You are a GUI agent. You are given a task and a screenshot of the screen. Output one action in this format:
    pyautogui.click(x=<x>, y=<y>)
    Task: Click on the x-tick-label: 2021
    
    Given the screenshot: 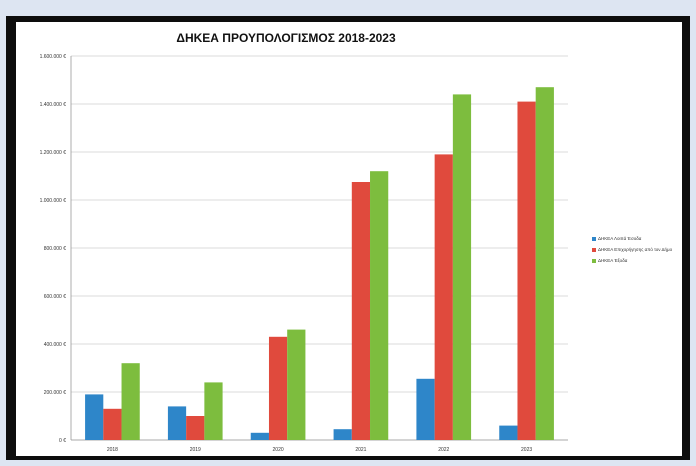 What is the action you would take?
    pyautogui.click(x=360, y=450)
    